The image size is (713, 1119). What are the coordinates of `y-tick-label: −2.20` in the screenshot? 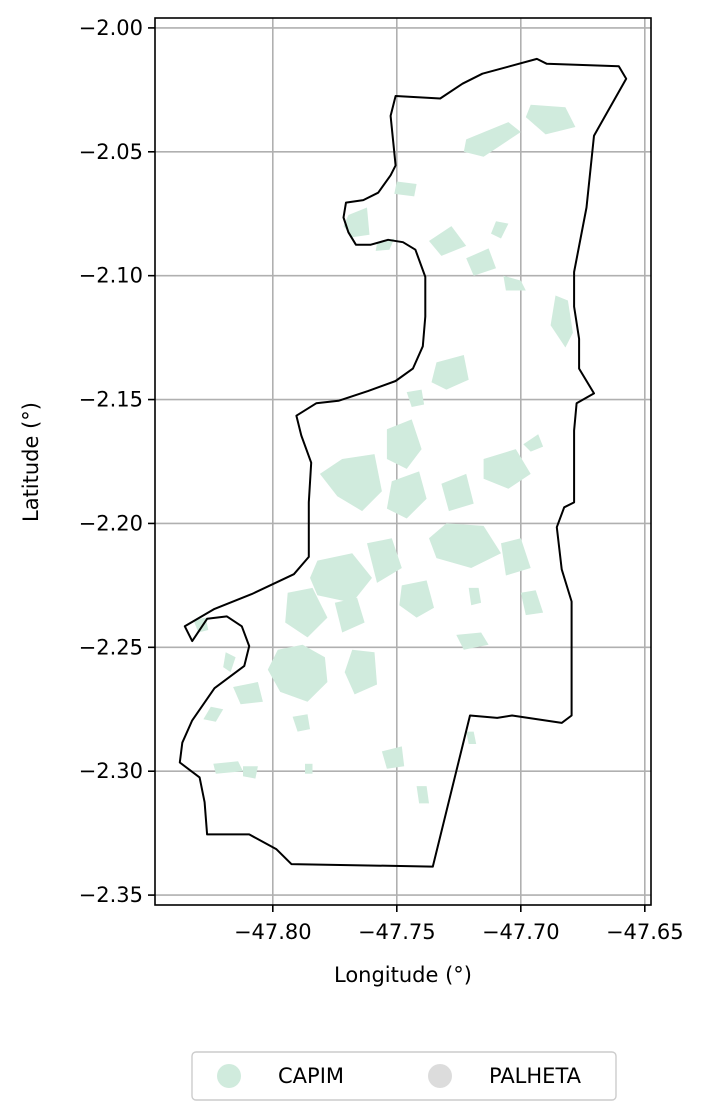 It's located at (111, 523).